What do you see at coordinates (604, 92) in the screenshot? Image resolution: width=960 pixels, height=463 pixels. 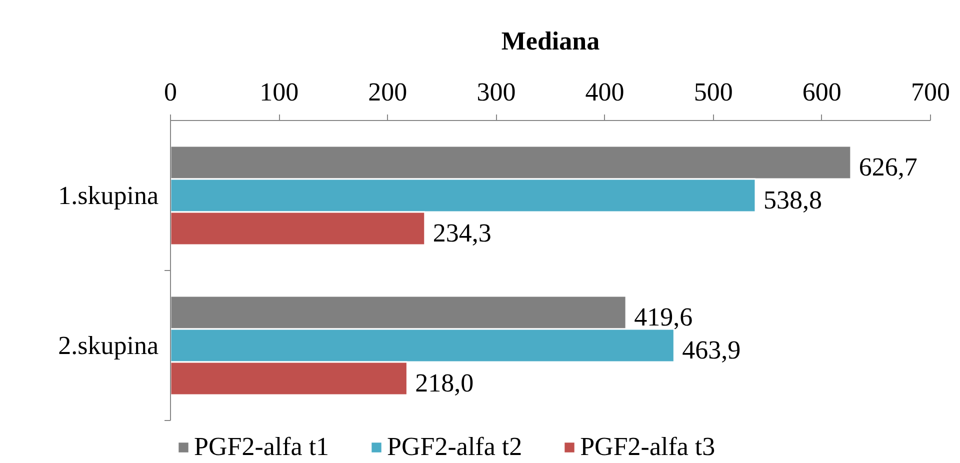 I see `x-tick-label: 400` at bounding box center [604, 92].